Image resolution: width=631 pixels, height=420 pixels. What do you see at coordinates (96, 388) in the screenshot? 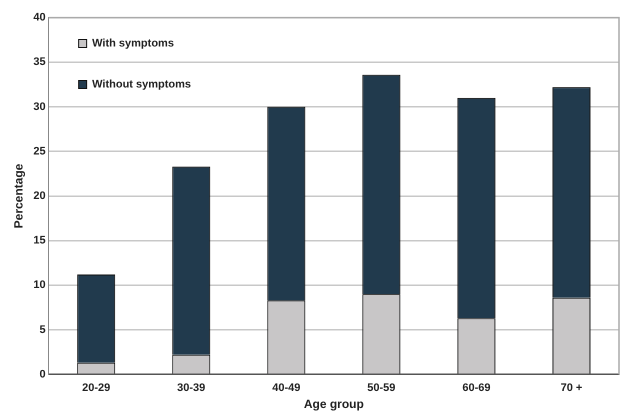
I see `x-tick-label: 20-29` at bounding box center [96, 388].